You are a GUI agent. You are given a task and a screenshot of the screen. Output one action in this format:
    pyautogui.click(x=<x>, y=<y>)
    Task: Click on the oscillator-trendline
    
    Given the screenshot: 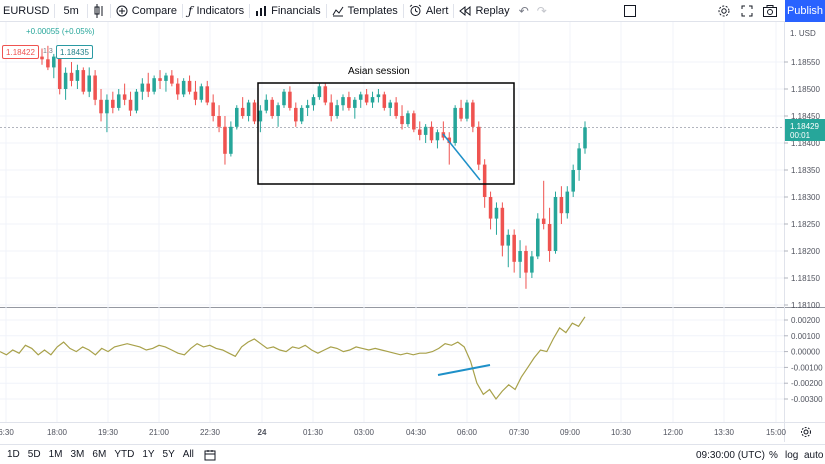 What is the action you would take?
    pyautogui.click(x=464, y=370)
    